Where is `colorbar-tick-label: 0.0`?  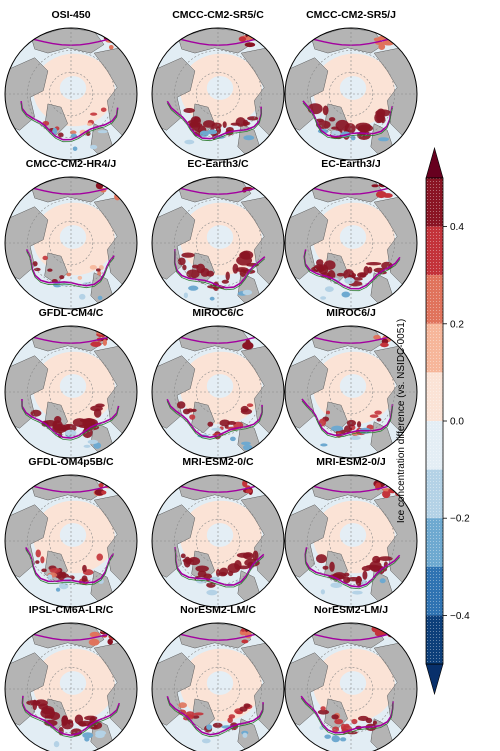 colorbar-tick-label: 0.0 is located at coordinates (457, 422).